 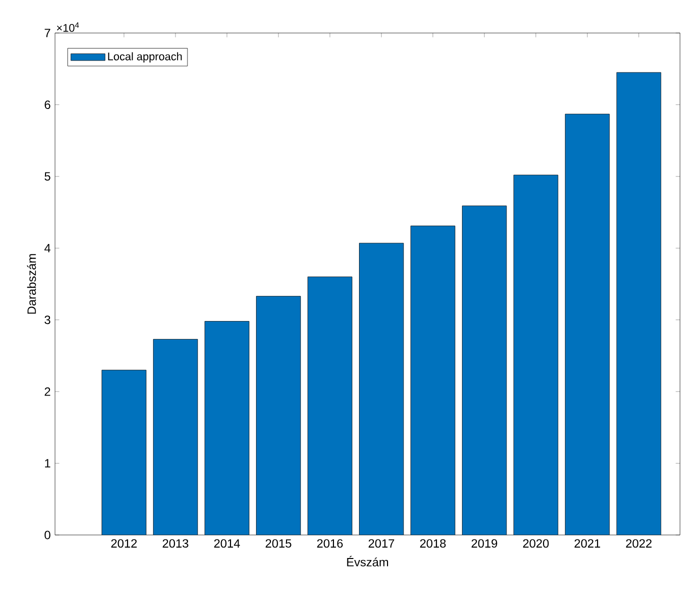 What do you see at coordinates (175, 543) in the screenshot?
I see `x-tick-label: 2013` at bounding box center [175, 543].